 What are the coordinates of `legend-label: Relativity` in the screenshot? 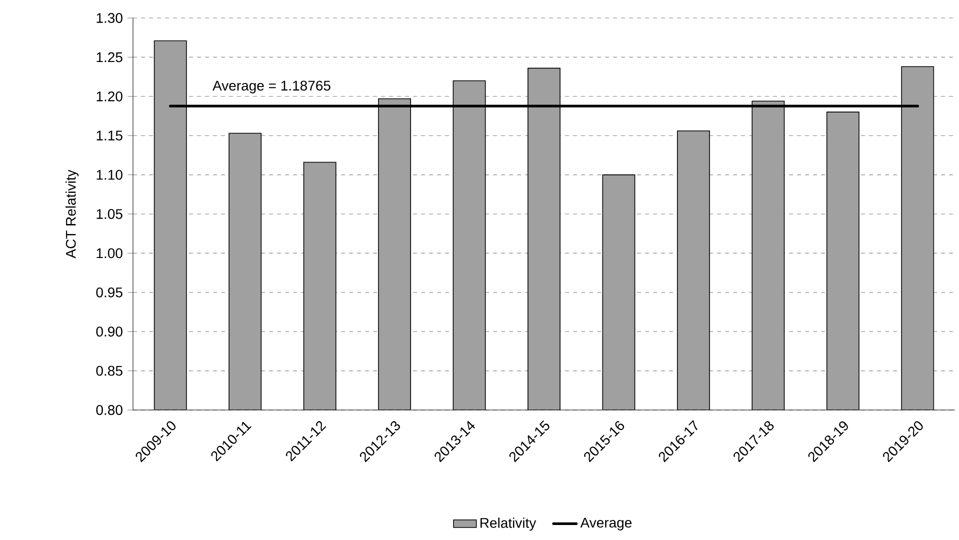 It's located at (508, 524).